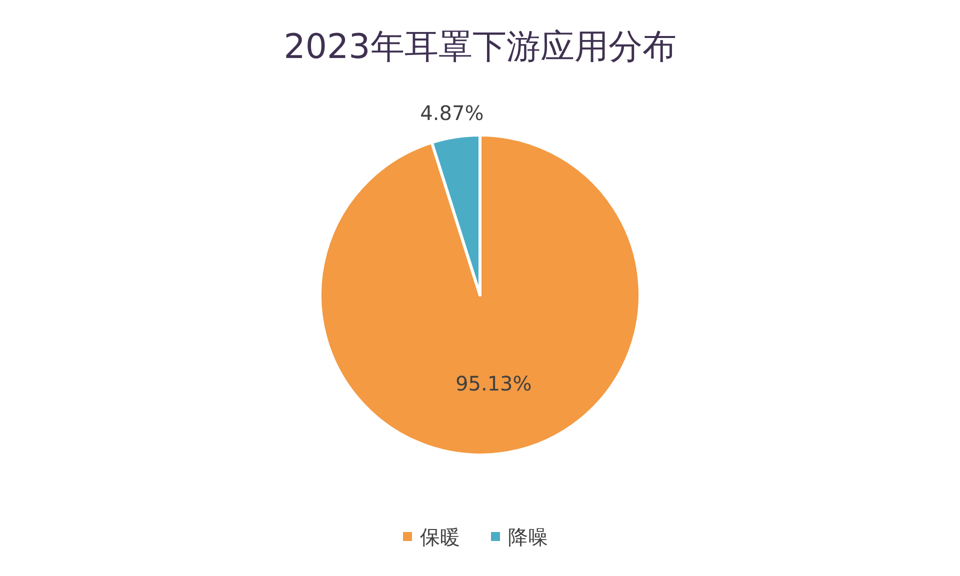  What do you see at coordinates (440, 537) in the screenshot?
I see `legend-label: 保暖` at bounding box center [440, 537].